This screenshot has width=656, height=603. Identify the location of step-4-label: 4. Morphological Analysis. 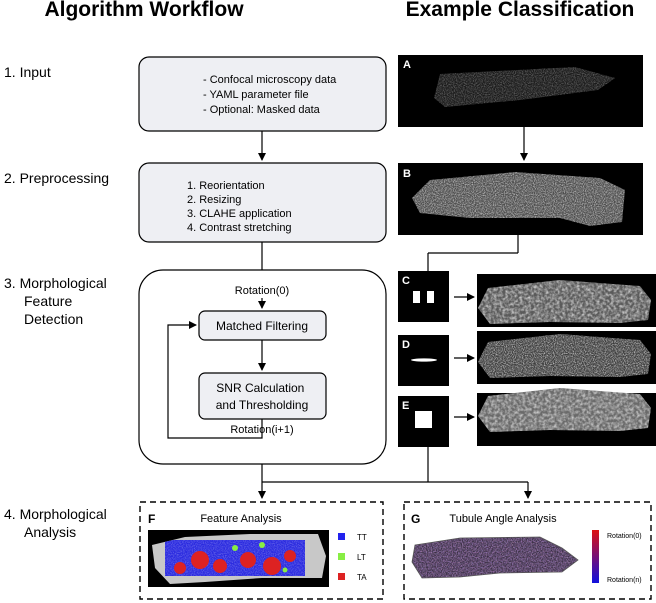
(57, 523).